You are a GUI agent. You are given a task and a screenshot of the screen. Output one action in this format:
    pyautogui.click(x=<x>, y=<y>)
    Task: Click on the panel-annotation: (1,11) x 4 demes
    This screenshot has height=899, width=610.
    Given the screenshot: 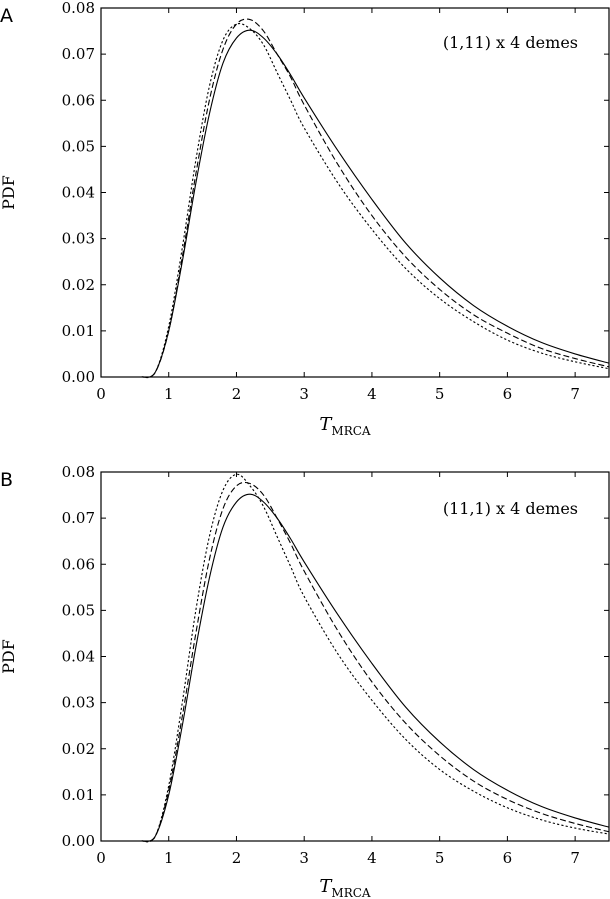 What is the action you would take?
    pyautogui.click(x=510, y=42)
    